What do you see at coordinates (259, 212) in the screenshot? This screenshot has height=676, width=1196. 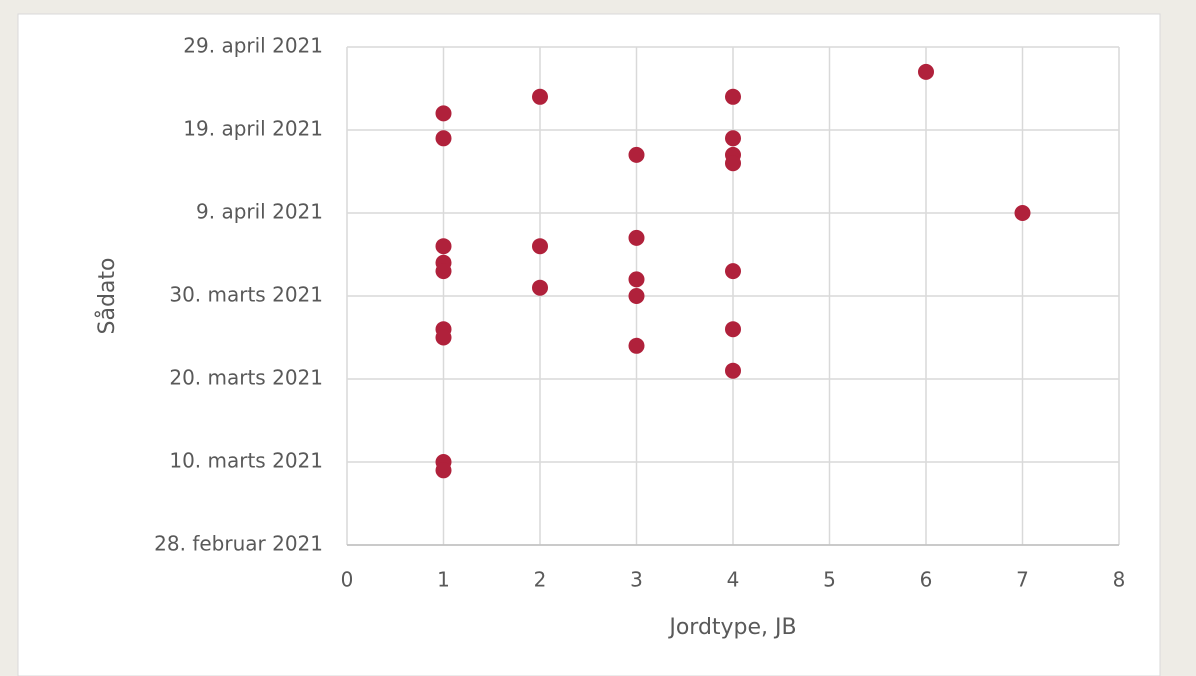 I see `y-tick-label: 9. april 2021` at bounding box center [259, 212].